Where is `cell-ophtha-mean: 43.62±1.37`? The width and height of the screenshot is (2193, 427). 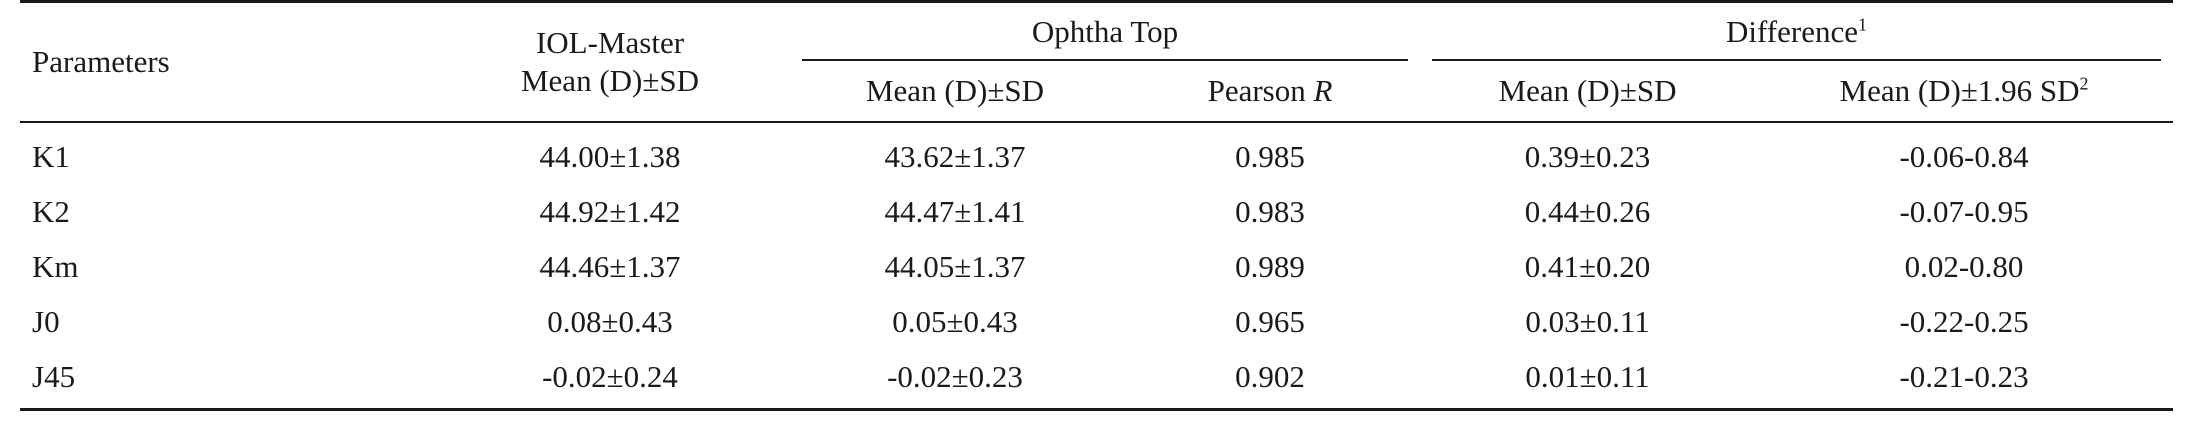 cell-ophtha-mean: 43.62±1.37 is located at coordinates (955, 156).